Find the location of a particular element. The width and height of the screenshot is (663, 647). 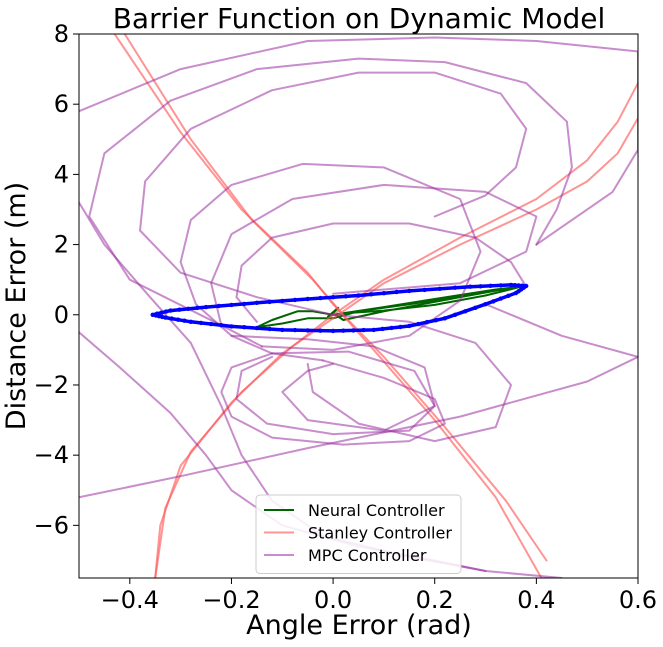

x-tick-label: −0.4 is located at coordinates (130, 600).